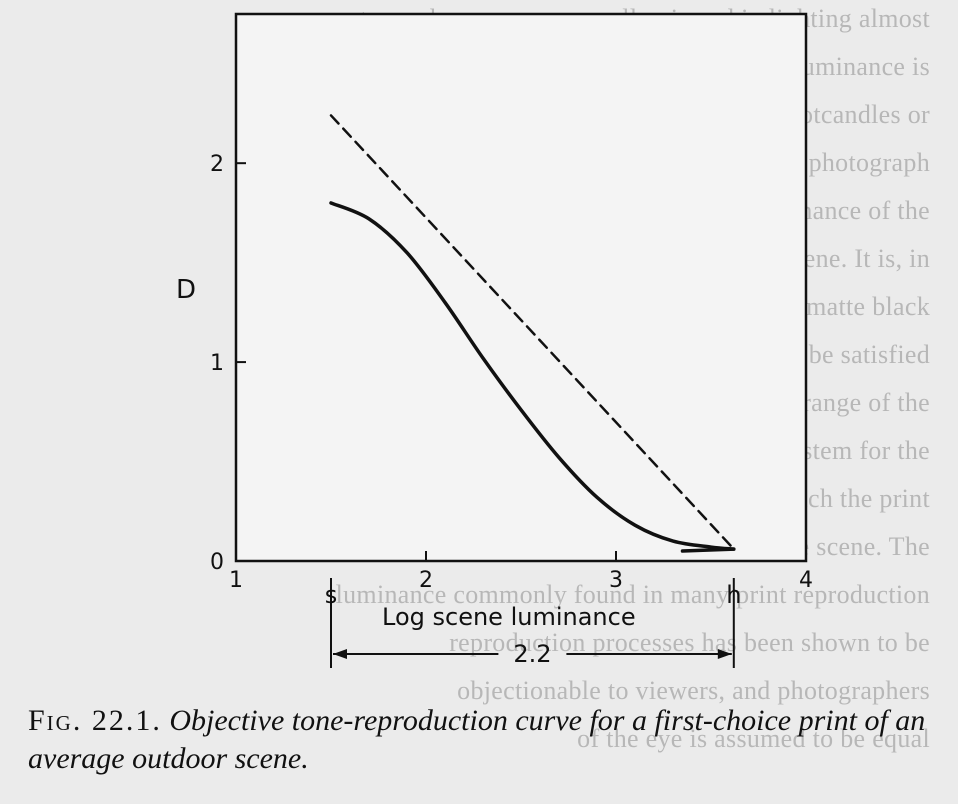  I want to click on y-tick-label: 2, so click(217, 164).